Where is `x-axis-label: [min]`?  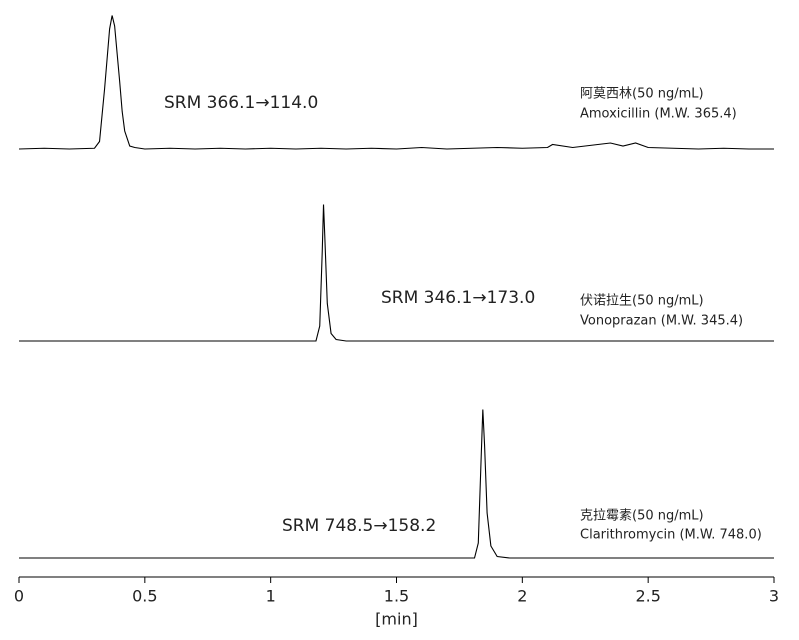 x-axis-label: [min] is located at coordinates (396, 619).